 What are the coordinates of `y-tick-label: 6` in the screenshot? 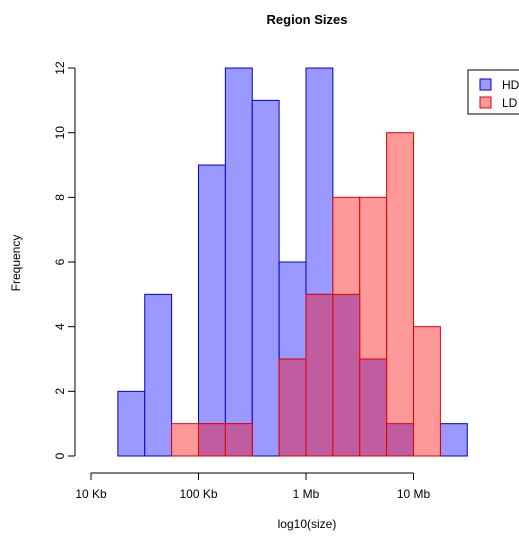 It's located at (60, 261).